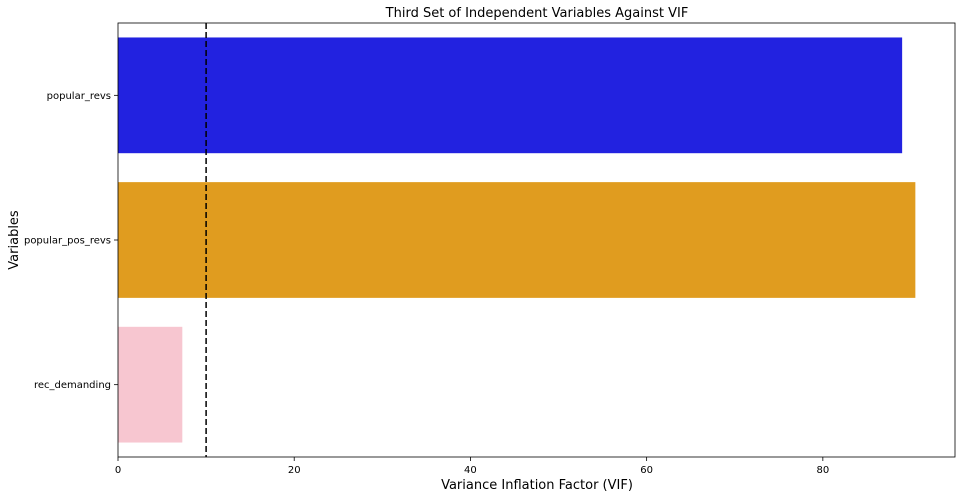 The width and height of the screenshot is (962, 499). I want to click on y-tick-label: popular_pos_revs, so click(67, 241).